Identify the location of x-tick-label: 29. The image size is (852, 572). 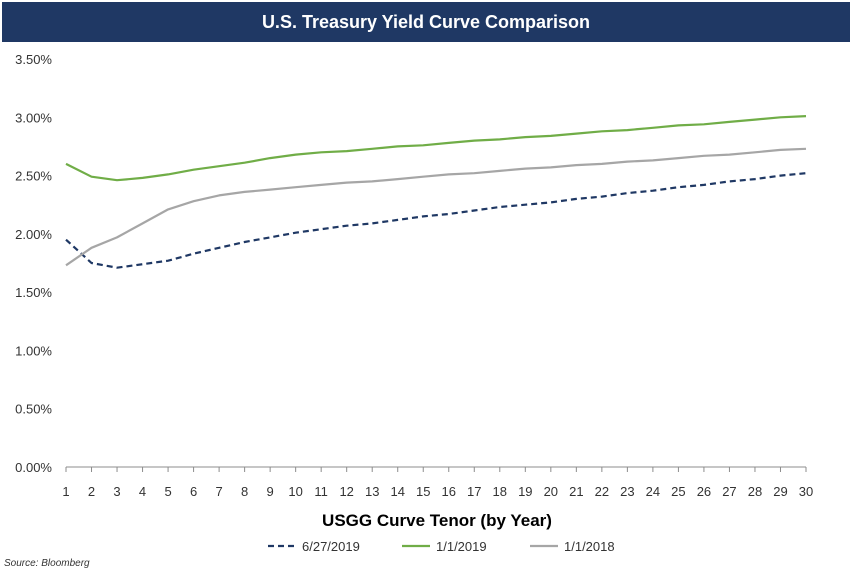
(780, 491).